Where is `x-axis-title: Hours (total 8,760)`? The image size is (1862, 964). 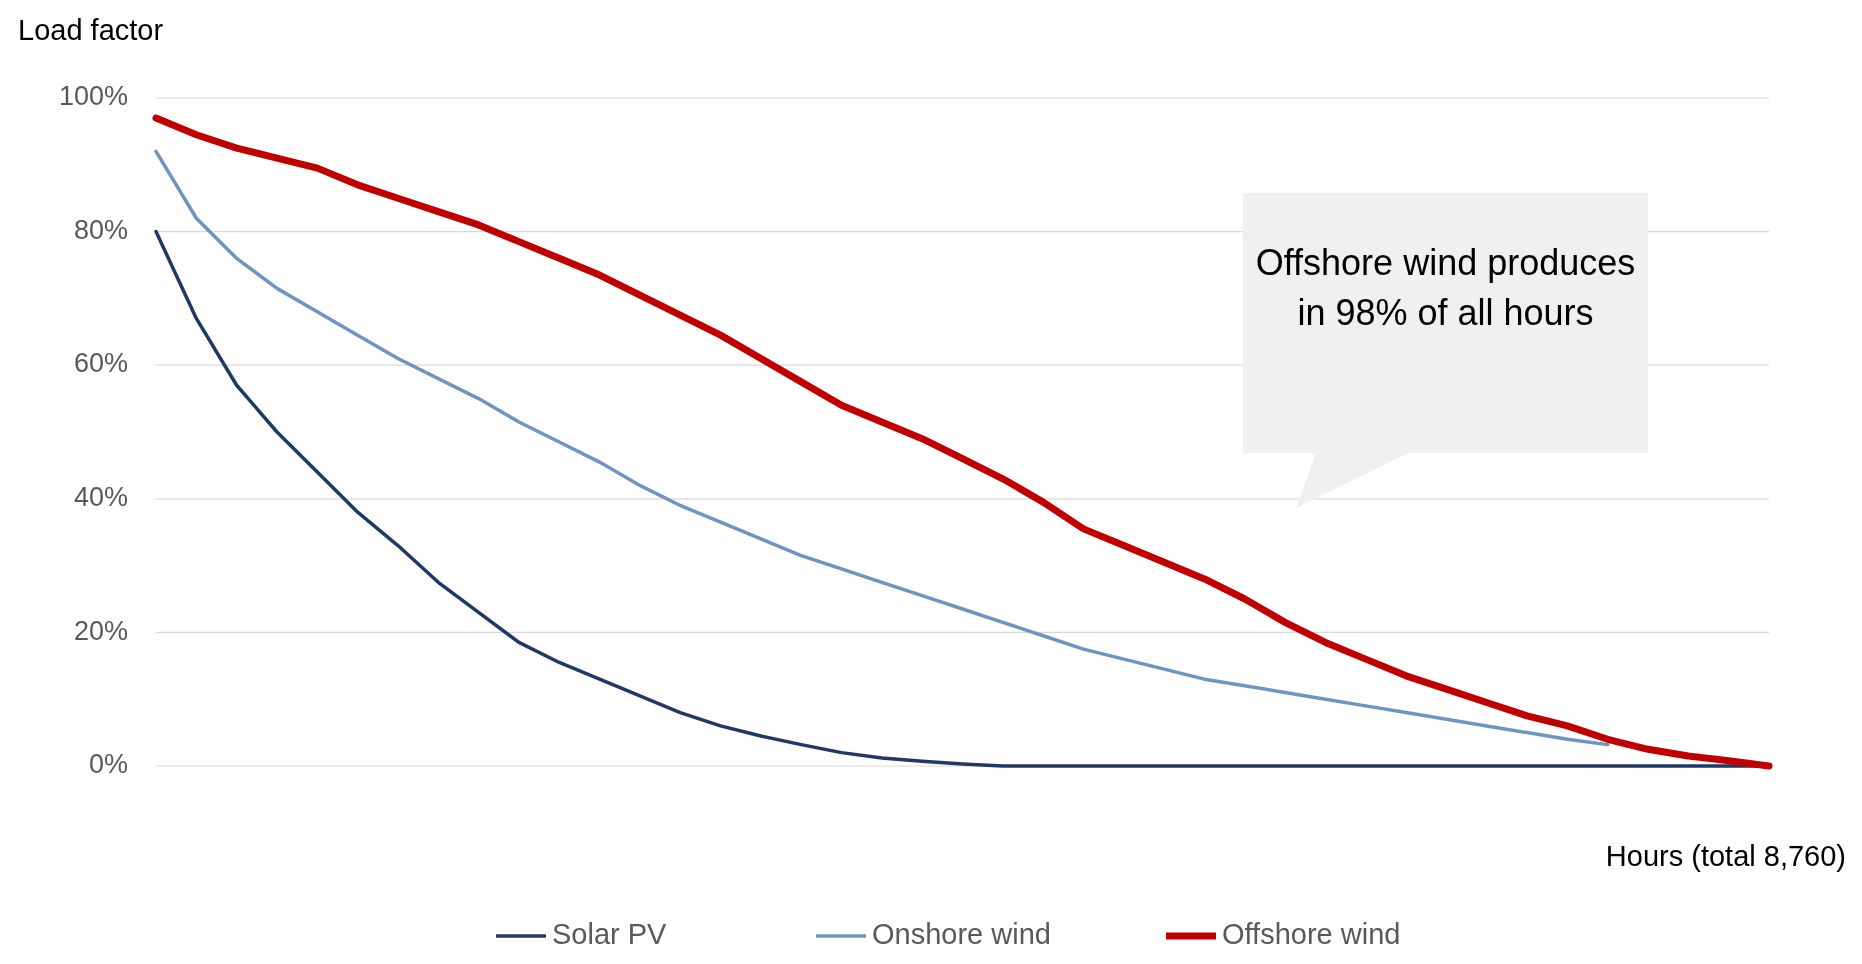
x-axis-title: Hours (total 8,760) is located at coordinates (1725, 856).